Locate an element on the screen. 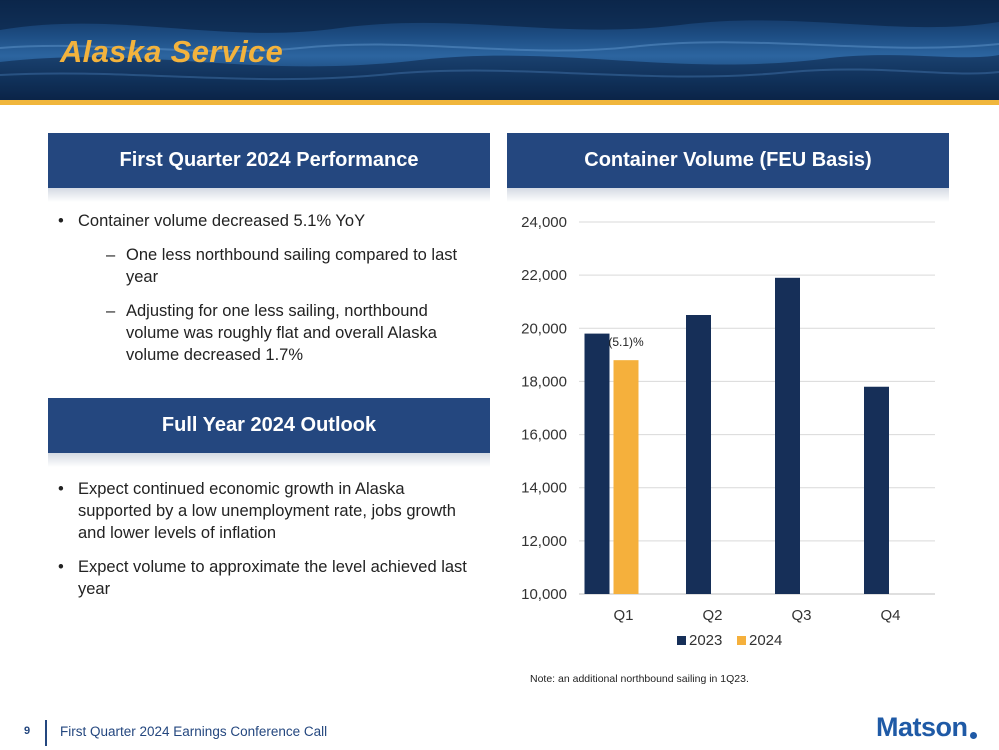 The width and height of the screenshot is (999, 750). performance-heading: First Quarter 2024 Performance is located at coordinates (269, 160).